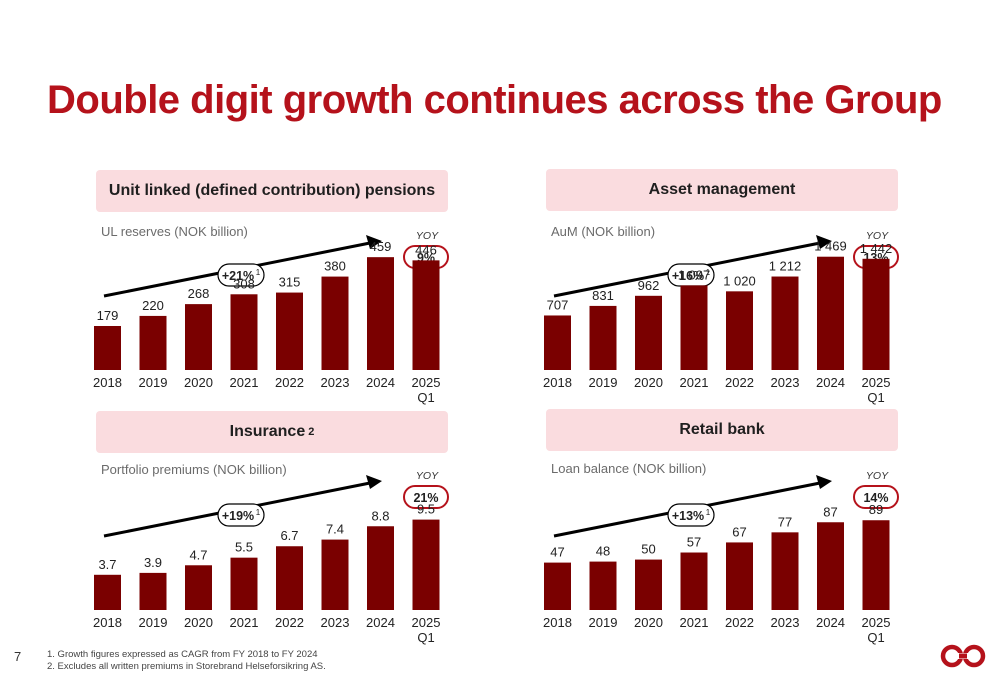 The height and width of the screenshot is (685, 1000). Describe the element at coordinates (289, 535) in the screenshot. I see `data-label: 6.7` at that location.